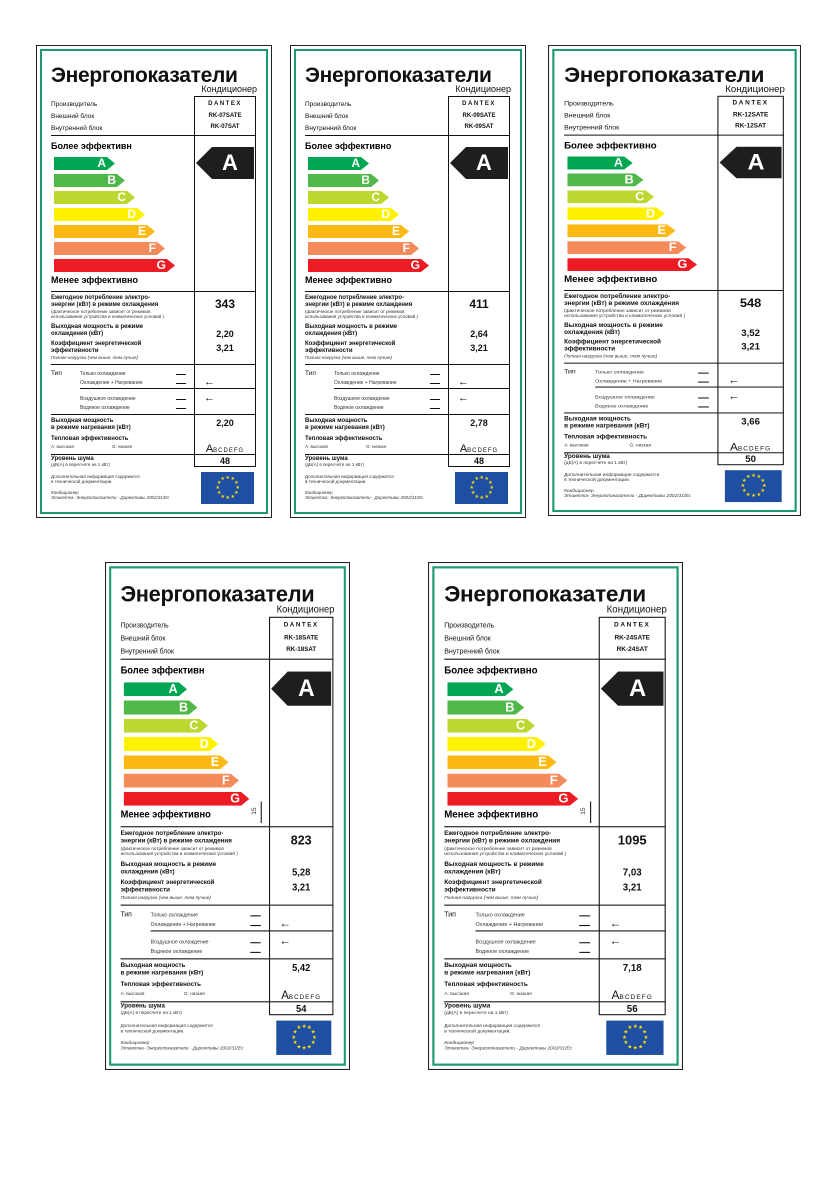 Image resolution: width=840 pixels, height=1192 pixels. I want to click on outdoor-model: RK-07SATE, so click(225, 116).